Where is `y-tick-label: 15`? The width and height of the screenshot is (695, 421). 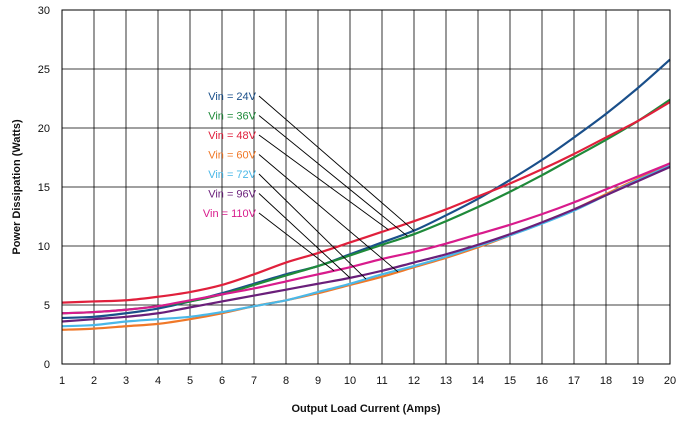 y-tick-label: 15 is located at coordinates (44, 188).